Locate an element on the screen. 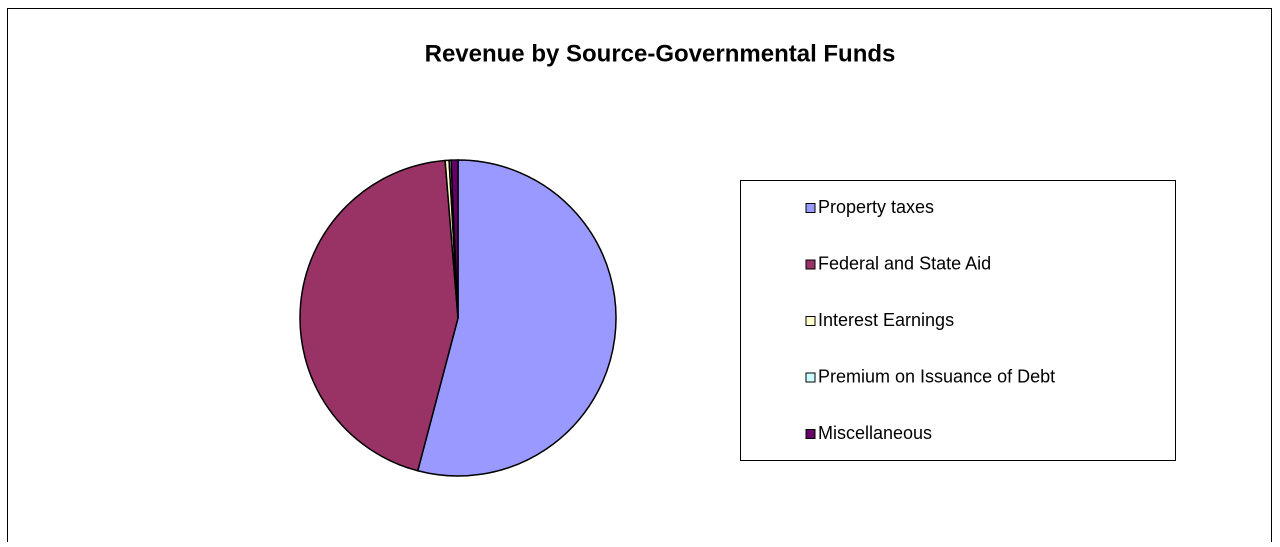 The height and width of the screenshot is (547, 1280). legend-label: Property taxes is located at coordinates (876, 207).